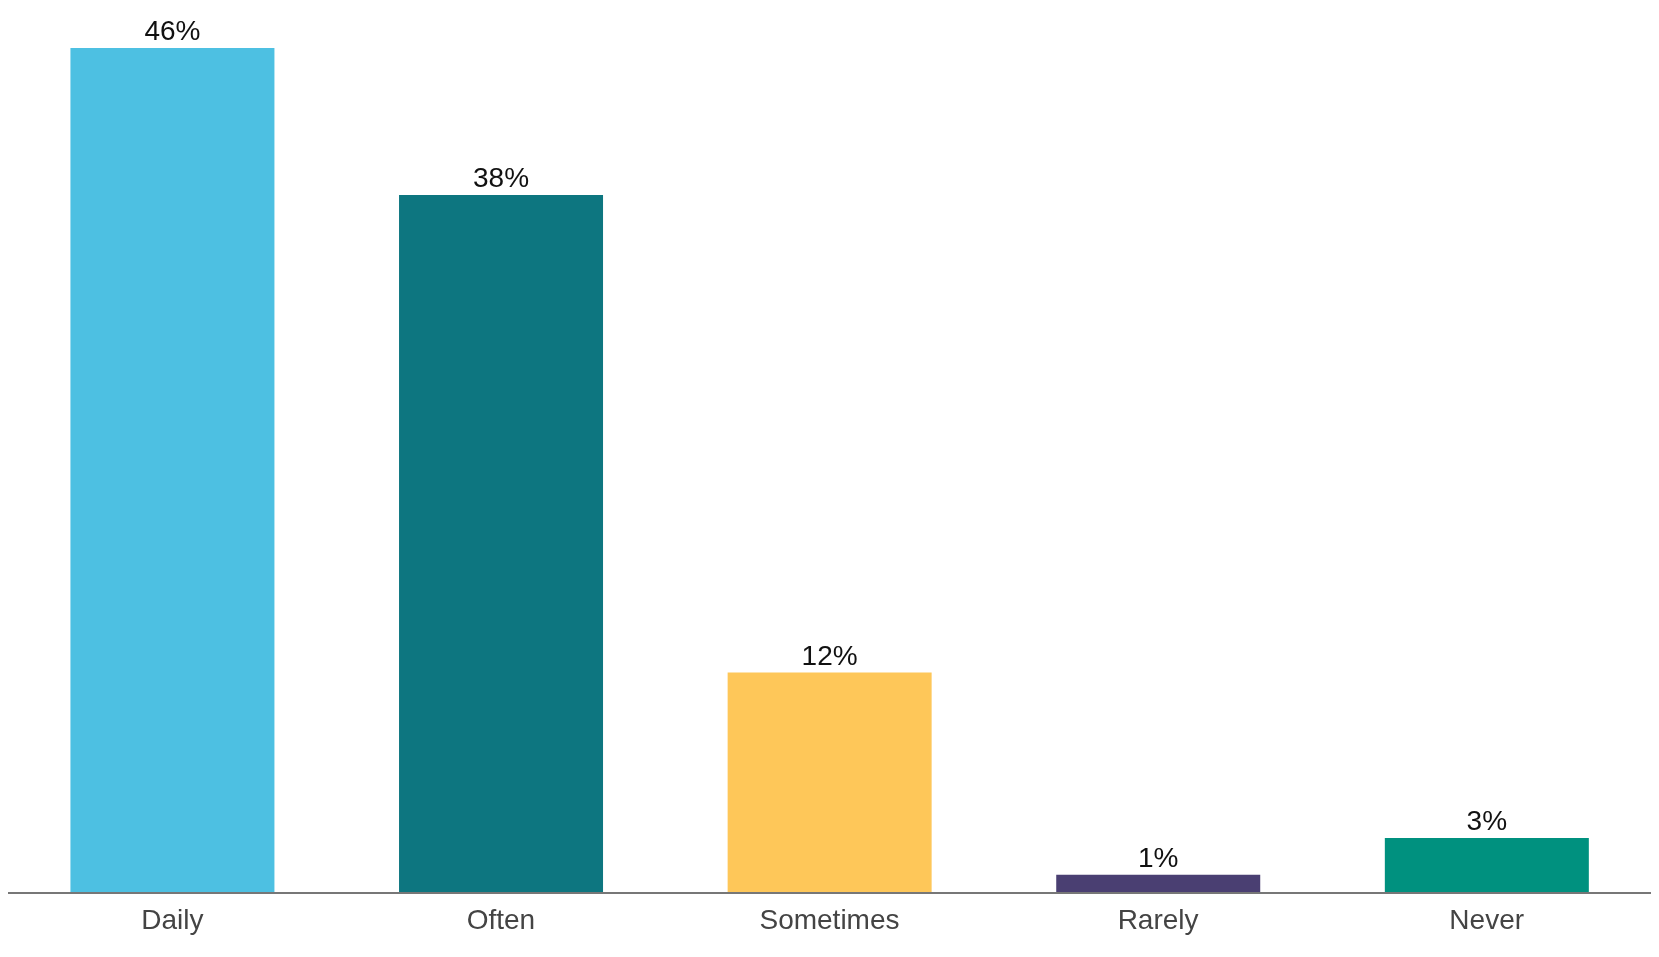 The height and width of the screenshot is (957, 1659). What do you see at coordinates (501, 919) in the screenshot?
I see `x-tick-label: Often` at bounding box center [501, 919].